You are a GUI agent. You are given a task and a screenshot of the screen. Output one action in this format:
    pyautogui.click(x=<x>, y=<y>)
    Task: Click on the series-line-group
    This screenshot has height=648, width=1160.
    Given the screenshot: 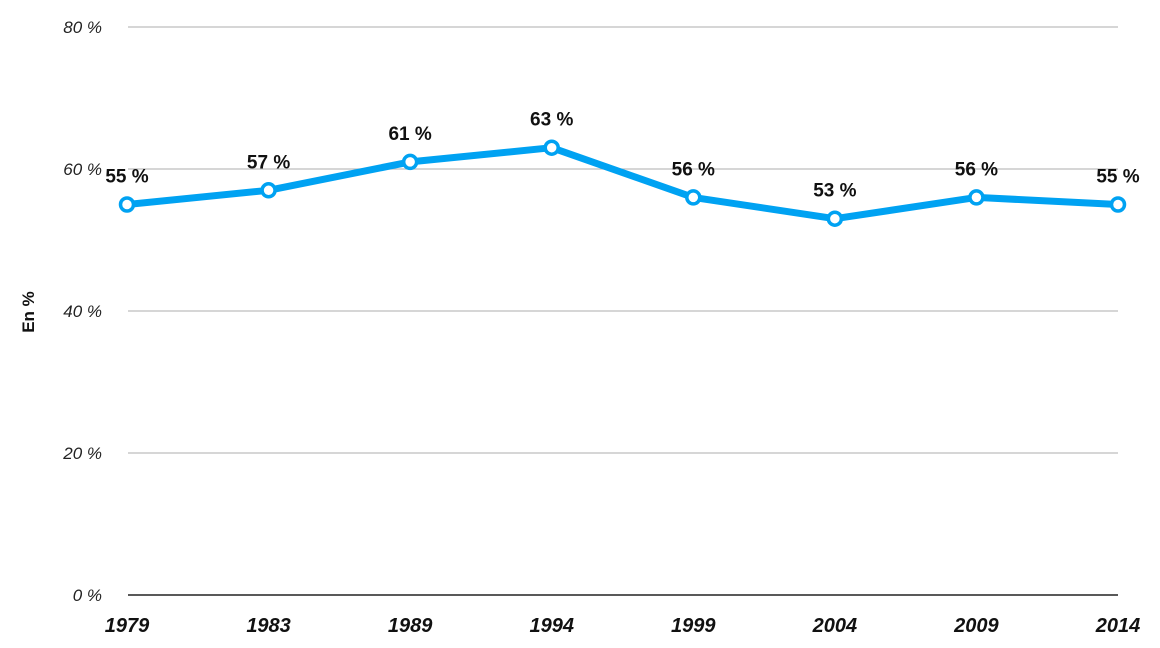 What is the action you would take?
    pyautogui.click(x=622, y=183)
    